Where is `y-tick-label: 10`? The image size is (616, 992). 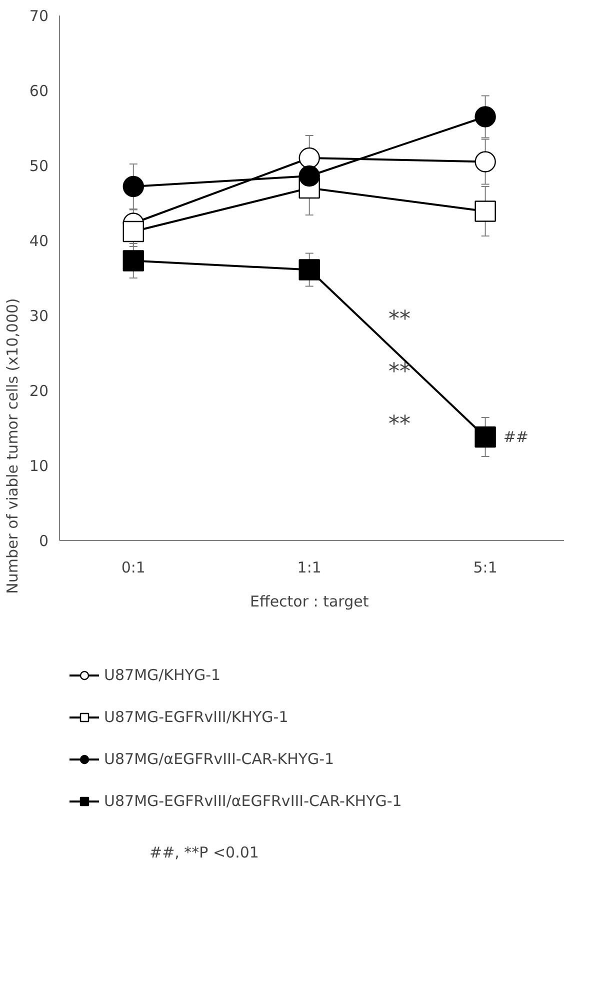 y-tick-label: 10 is located at coordinates (39, 466).